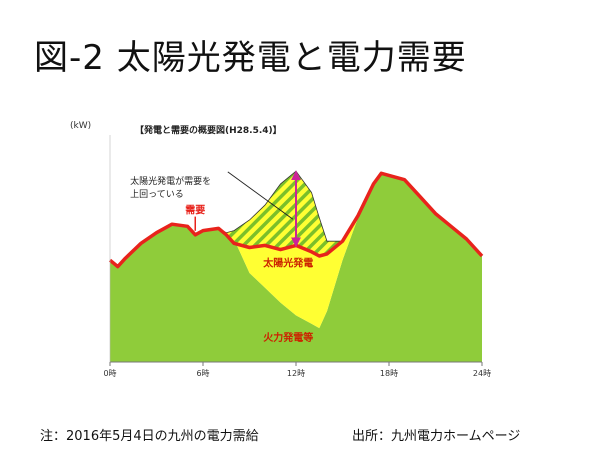  Describe the element at coordinates (296, 220) in the screenshot. I see `demand-line` at that location.